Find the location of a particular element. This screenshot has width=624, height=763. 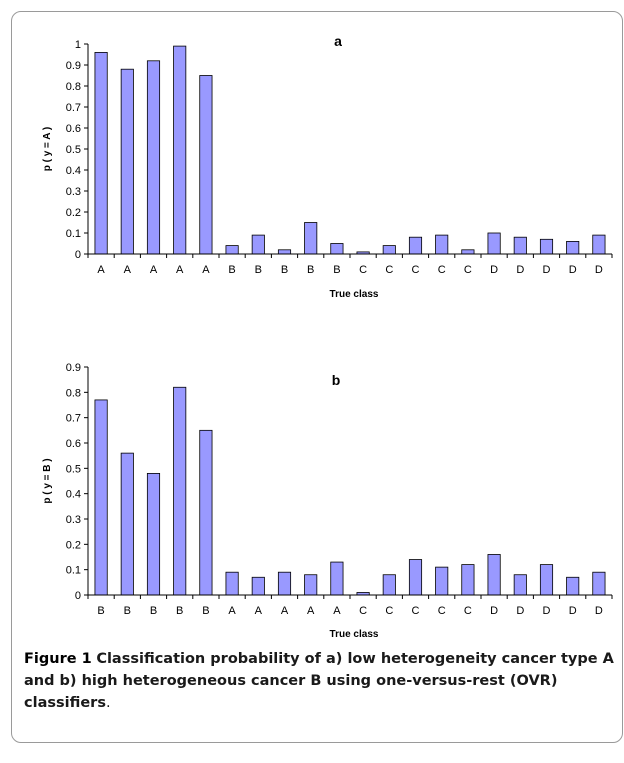

chart-b-y-tick-label: 0 is located at coordinates (78, 596).